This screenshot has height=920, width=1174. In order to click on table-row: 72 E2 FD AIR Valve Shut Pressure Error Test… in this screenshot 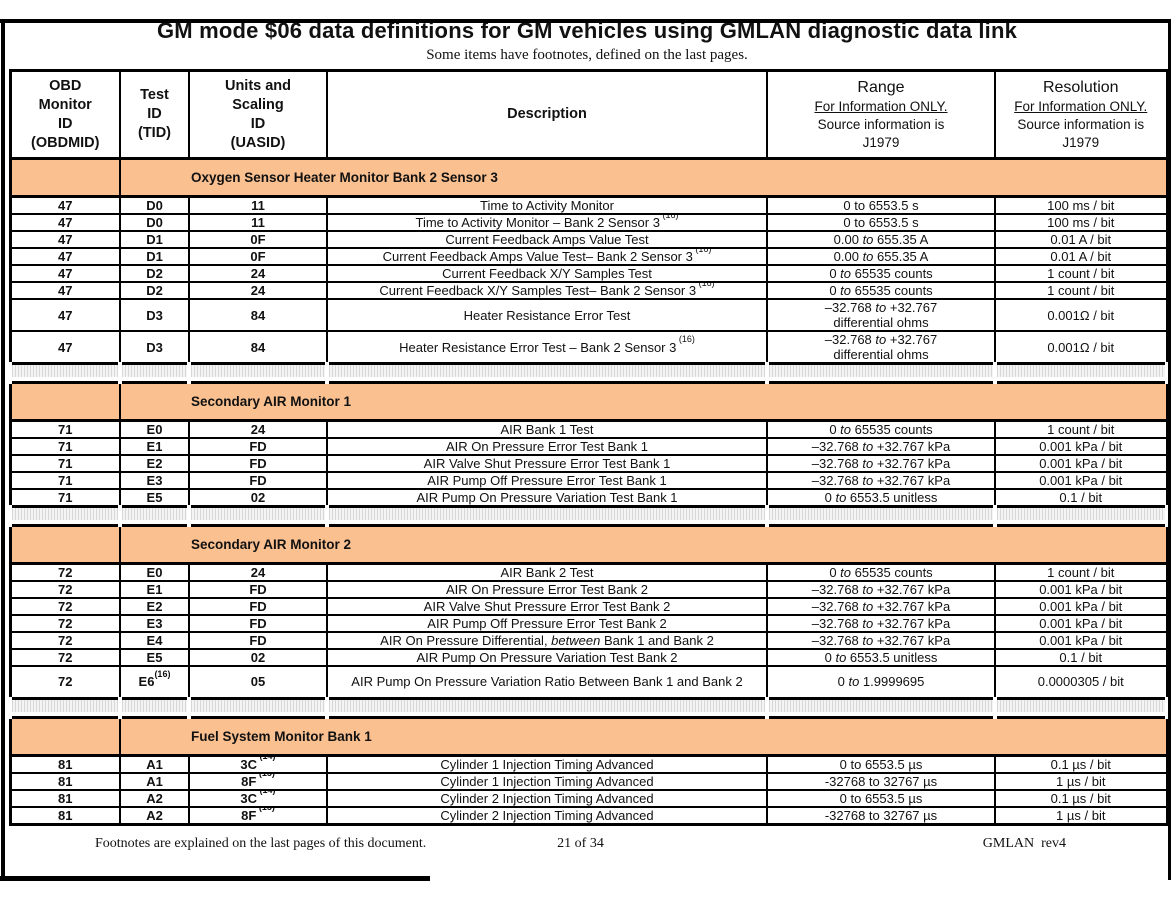, I will do `click(588, 606)`.